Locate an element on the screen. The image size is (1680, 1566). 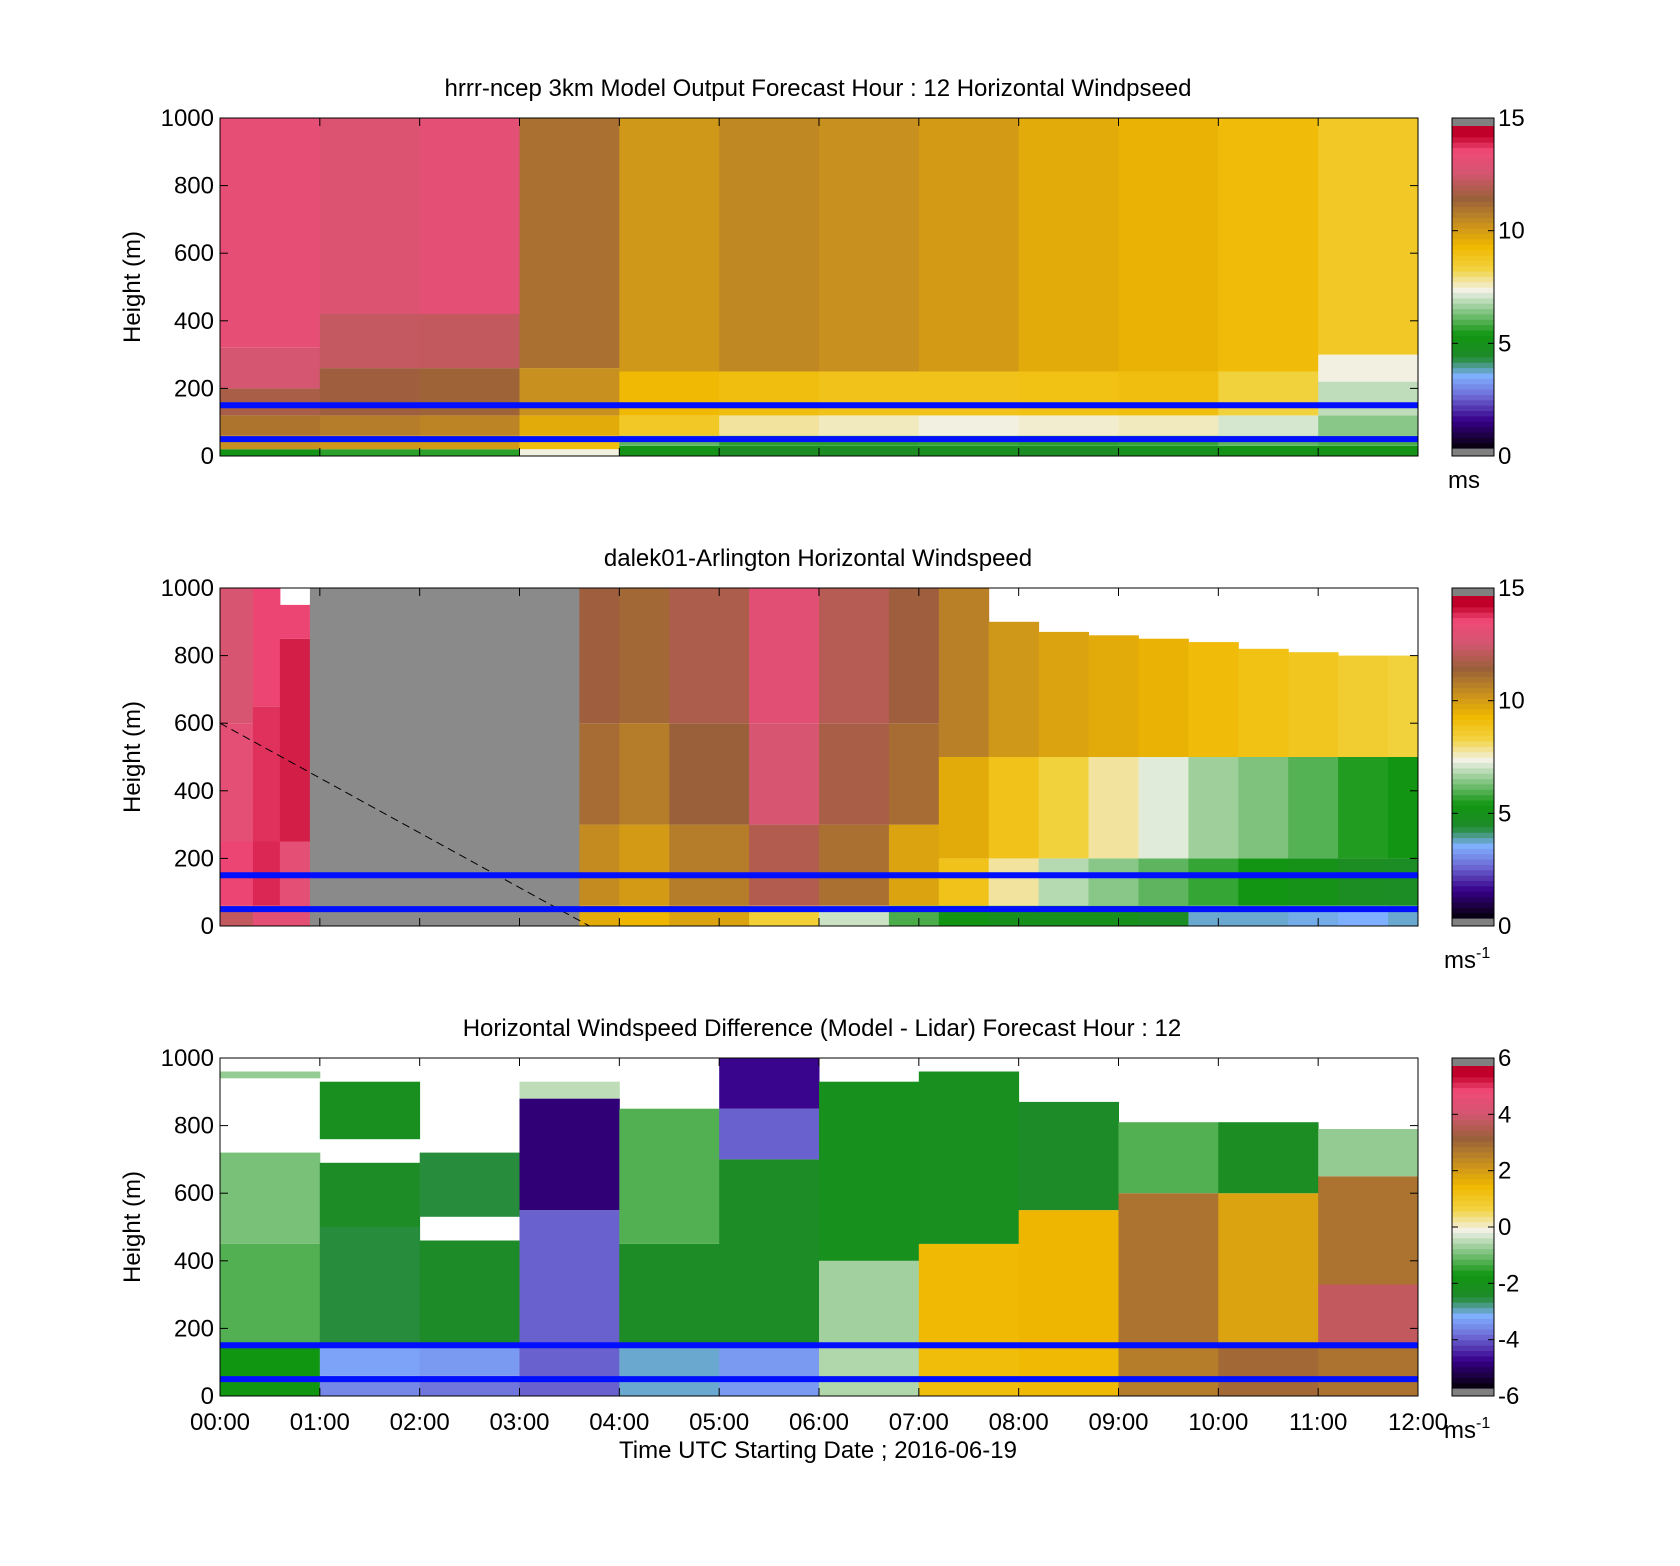
x-tick-label: 11:00 is located at coordinates (1318, 1422).